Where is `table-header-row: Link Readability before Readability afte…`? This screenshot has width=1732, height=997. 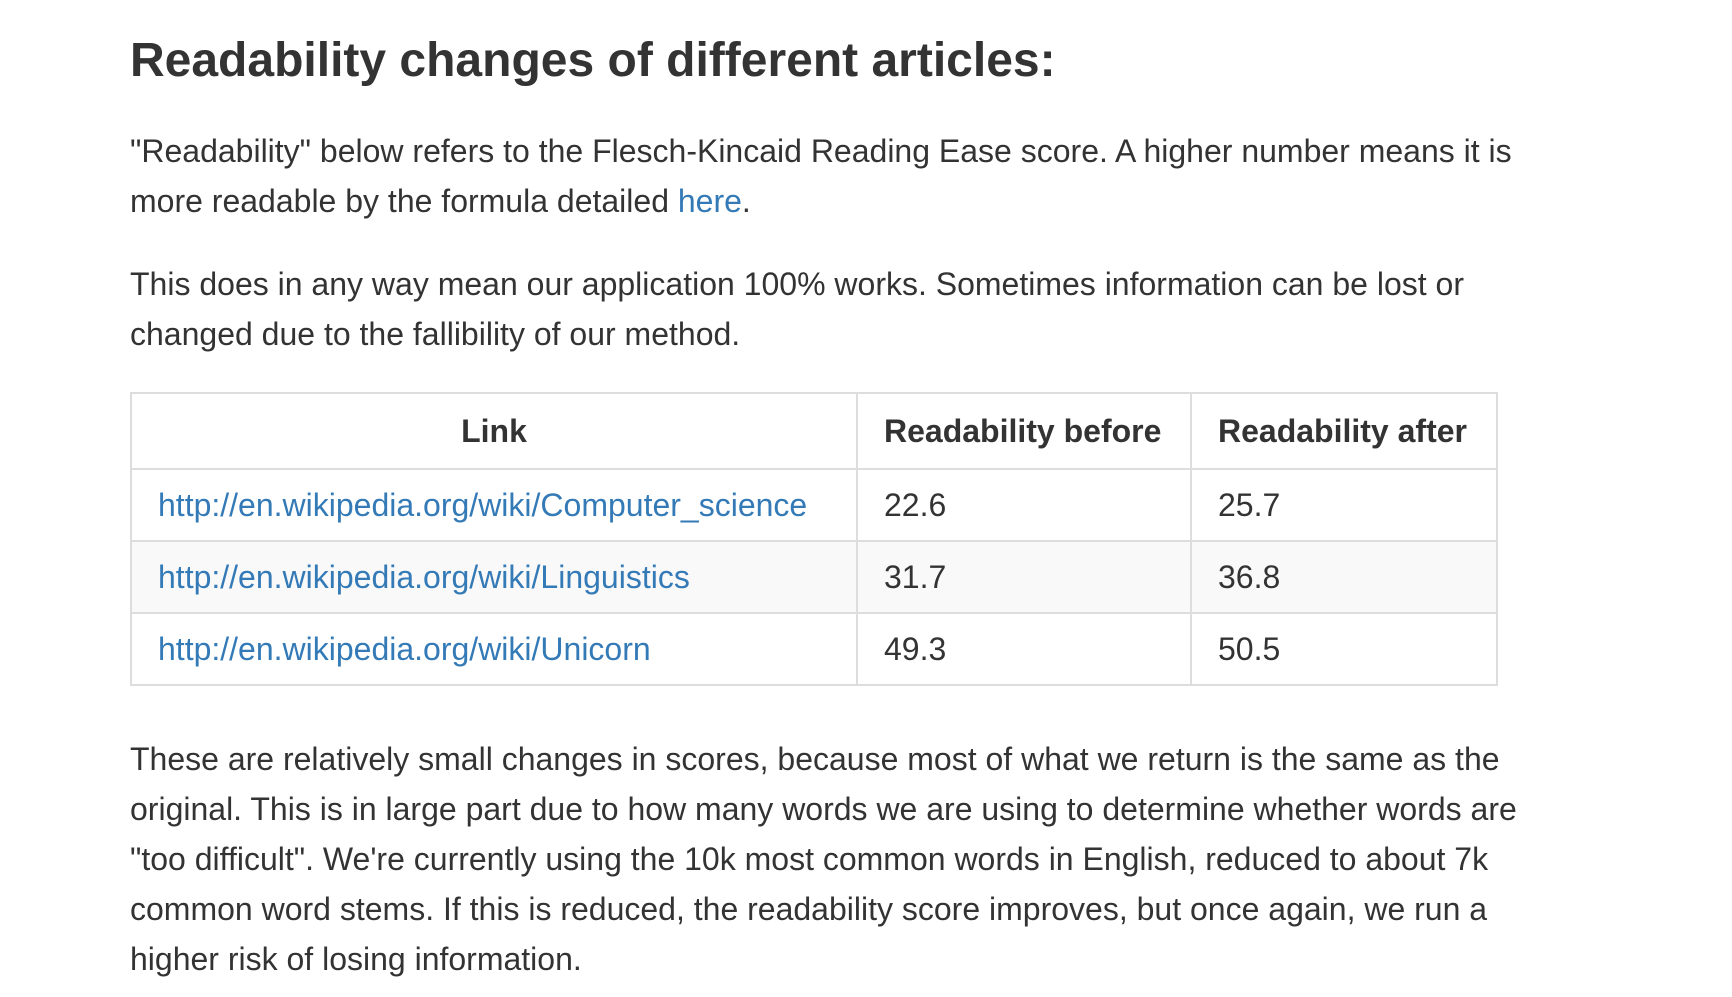
table-header-row: Link Readability before Readability afte… is located at coordinates (814, 431).